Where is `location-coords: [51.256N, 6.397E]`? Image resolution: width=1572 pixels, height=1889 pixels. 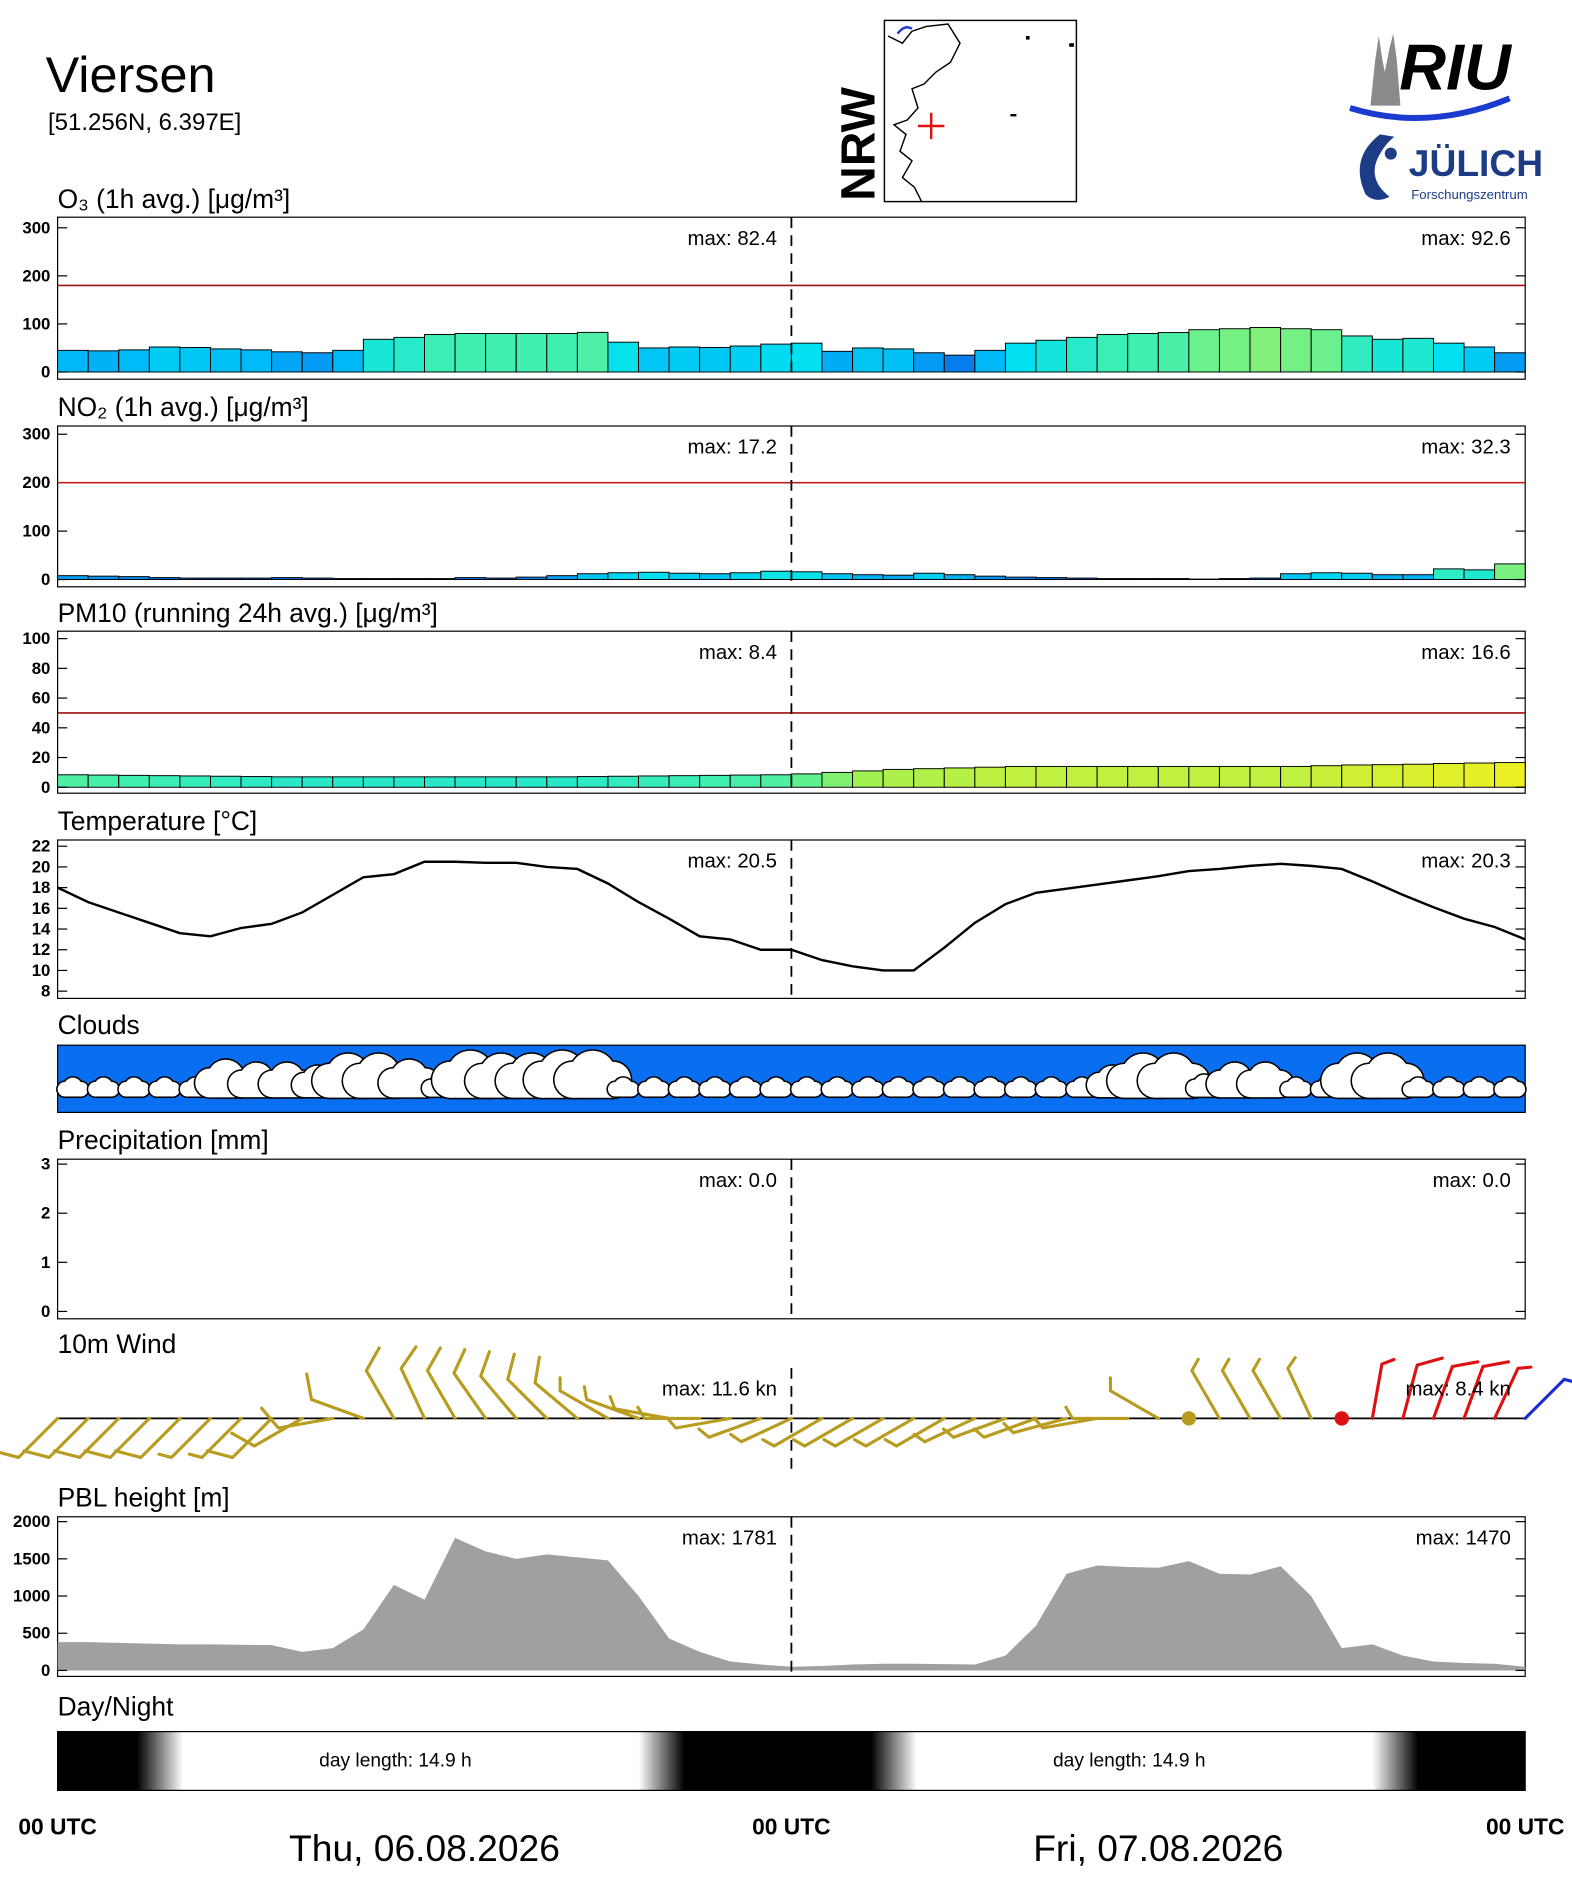 location-coords: [51.256N, 6.397E] is located at coordinates (144, 122).